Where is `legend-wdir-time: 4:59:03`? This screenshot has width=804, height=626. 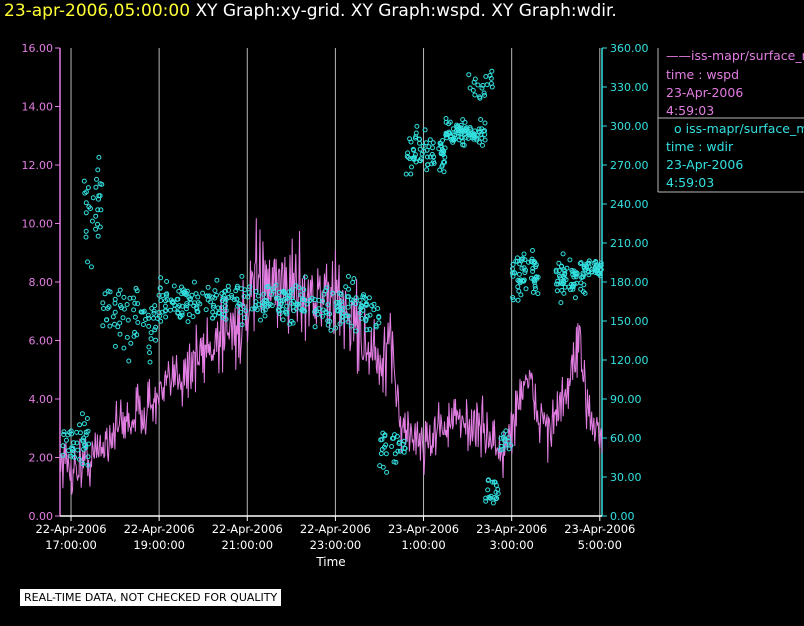 legend-wdir-time: 4:59:03 is located at coordinates (690, 182).